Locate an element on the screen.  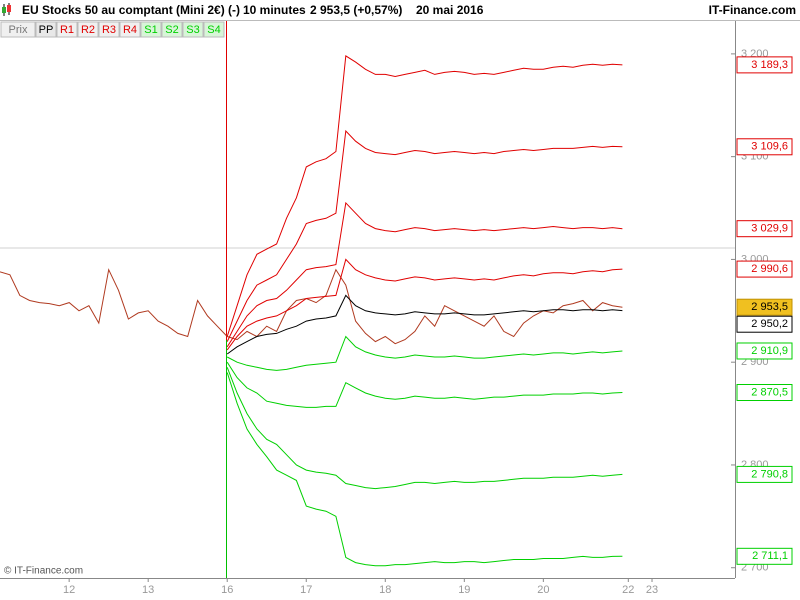
x-tick-label: 12 is located at coordinates (69, 590).